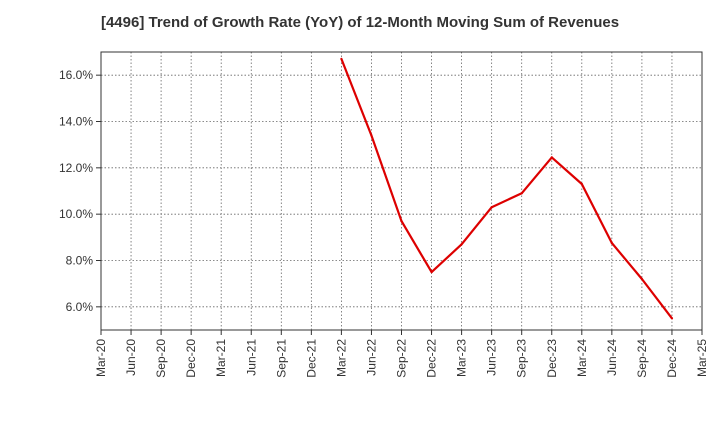 The width and height of the screenshot is (720, 440). What do you see at coordinates (101, 358) in the screenshot?
I see `x-tick-label: Mar-20` at bounding box center [101, 358].